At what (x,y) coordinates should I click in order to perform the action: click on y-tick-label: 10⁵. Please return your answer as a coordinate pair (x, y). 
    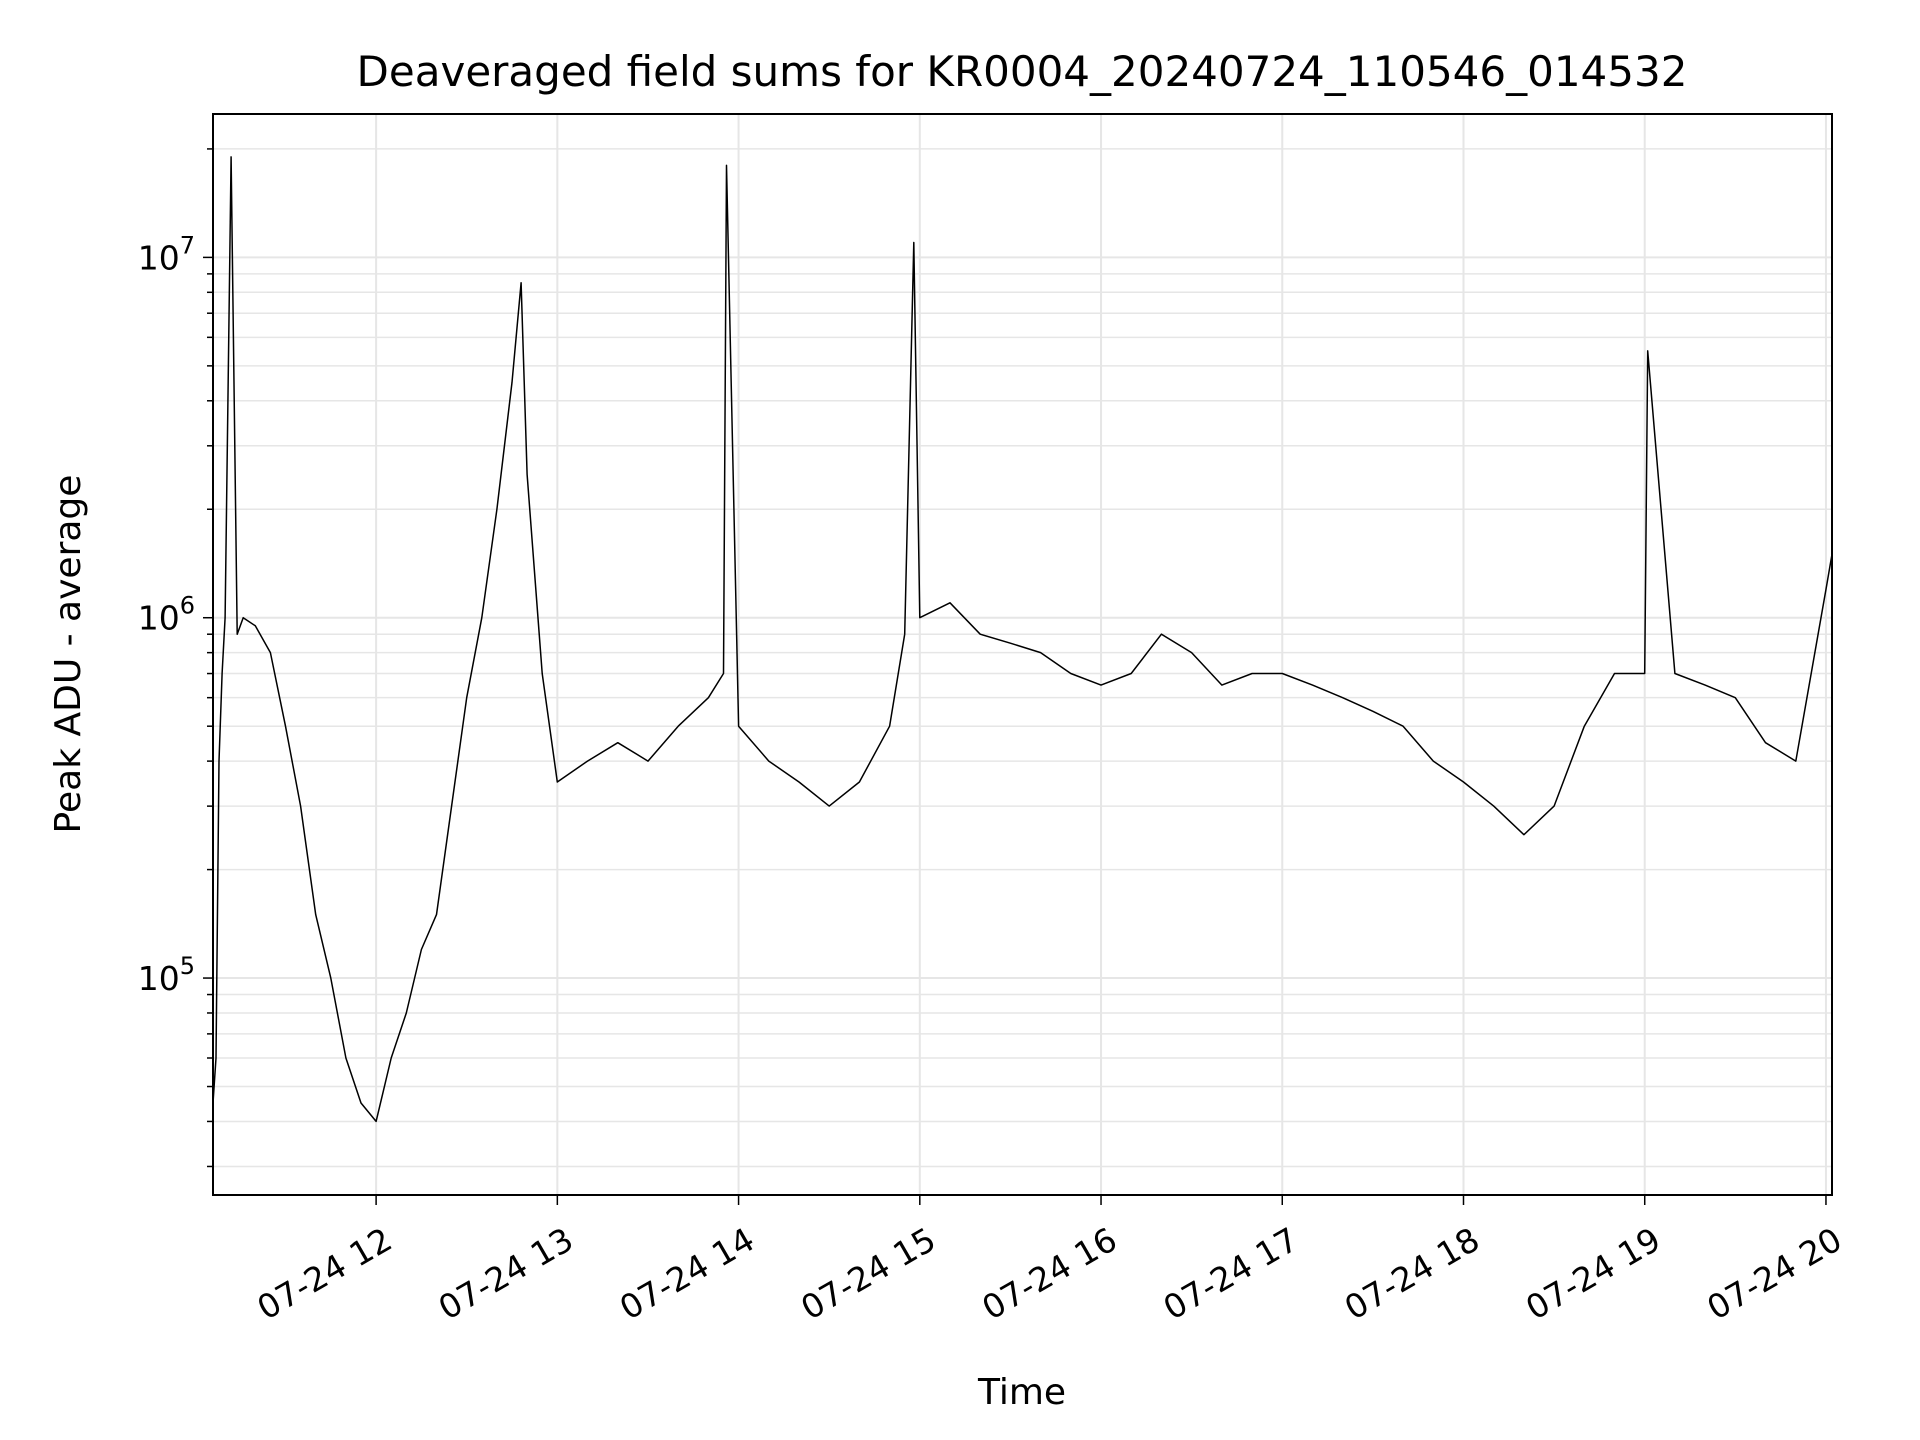
    Looking at the image, I should click on (166, 975).